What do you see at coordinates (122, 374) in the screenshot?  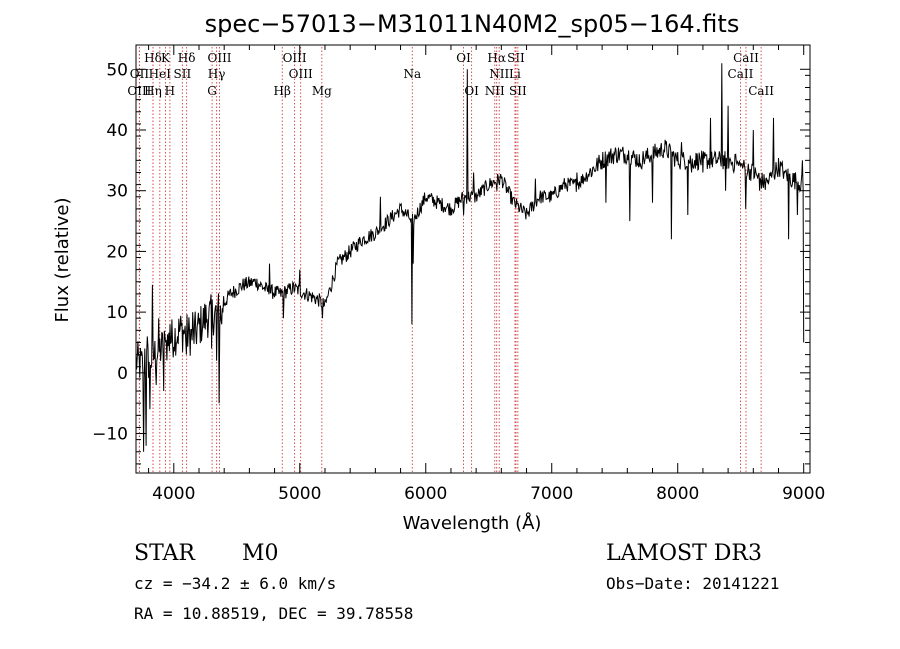 I see `y-tick-label: 0` at bounding box center [122, 374].